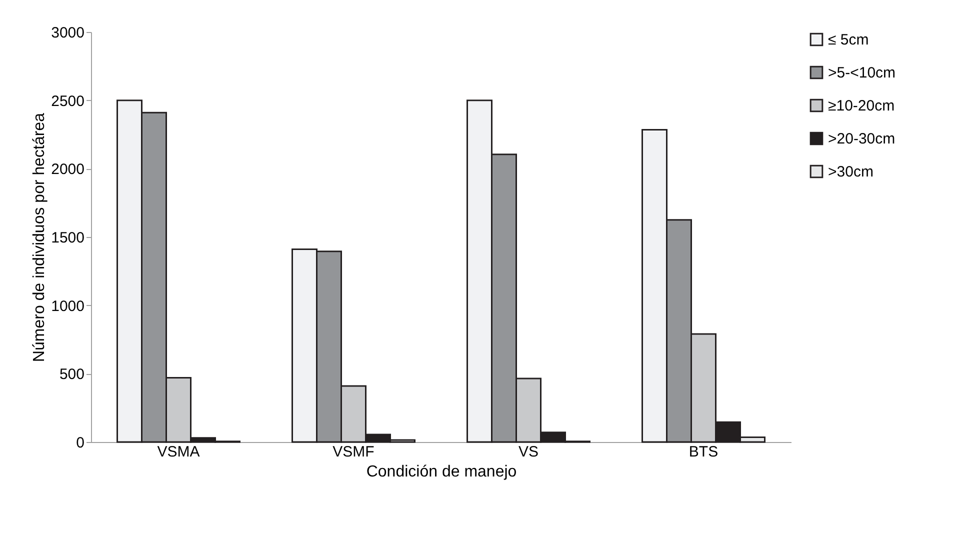 This screenshot has height=538, width=960. Describe the element at coordinates (703, 452) in the screenshot. I see `x-tick-label: BTS` at that location.